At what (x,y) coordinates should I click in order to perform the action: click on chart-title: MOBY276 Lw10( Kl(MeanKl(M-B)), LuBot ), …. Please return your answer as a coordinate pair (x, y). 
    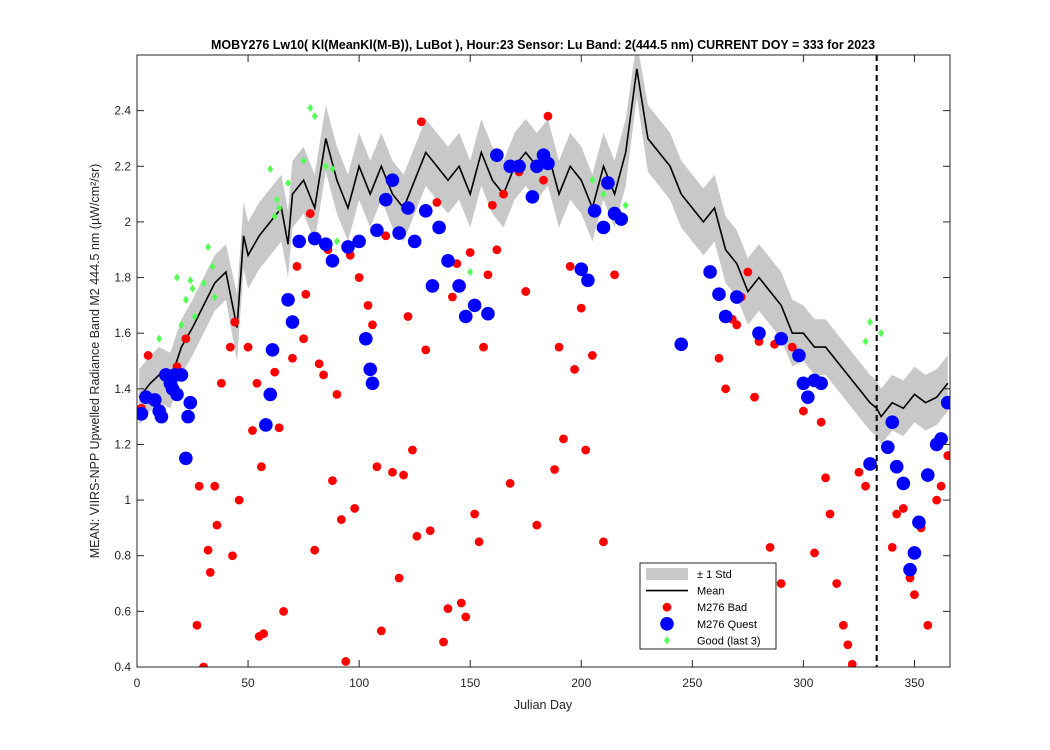
    Looking at the image, I should click on (543, 45).